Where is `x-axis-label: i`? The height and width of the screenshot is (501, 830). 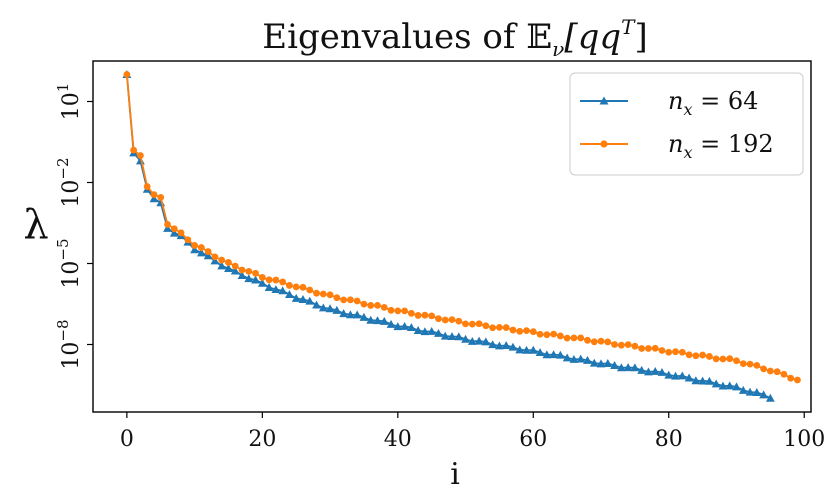 x-axis-label: i is located at coordinates (455, 474).